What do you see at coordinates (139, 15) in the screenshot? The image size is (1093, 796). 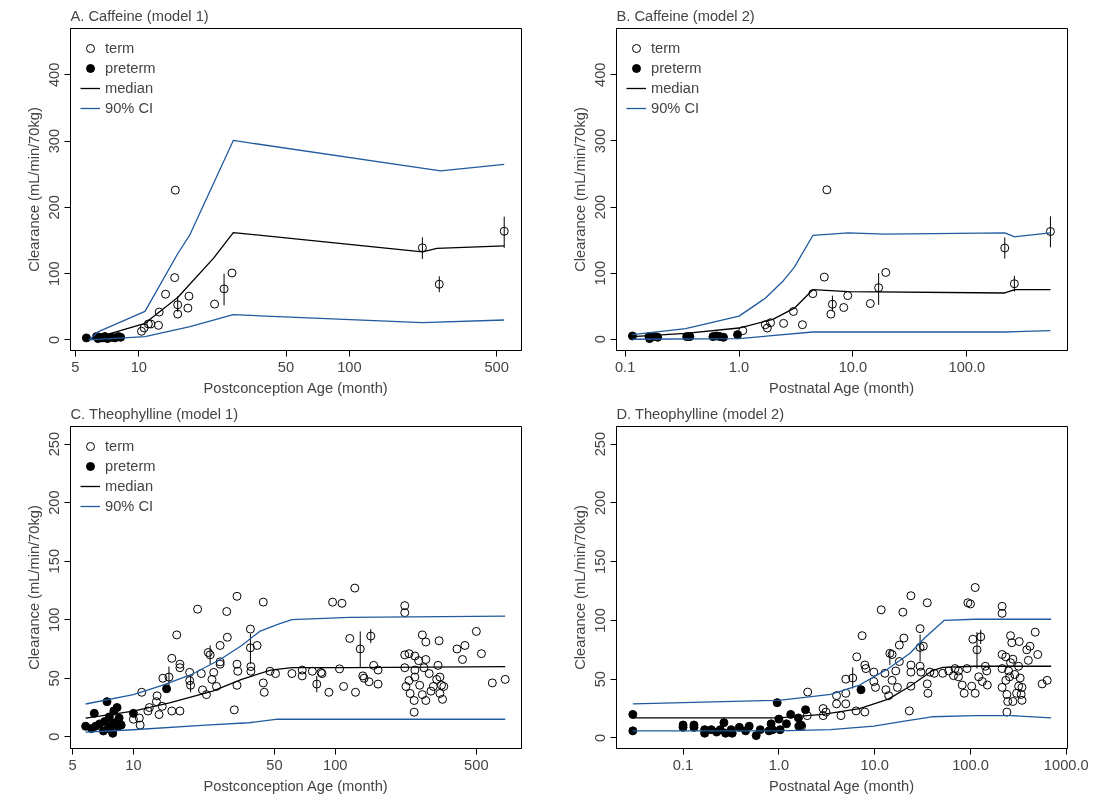 I see `chart-title: A. Caffeine (model 1)` at bounding box center [139, 15].